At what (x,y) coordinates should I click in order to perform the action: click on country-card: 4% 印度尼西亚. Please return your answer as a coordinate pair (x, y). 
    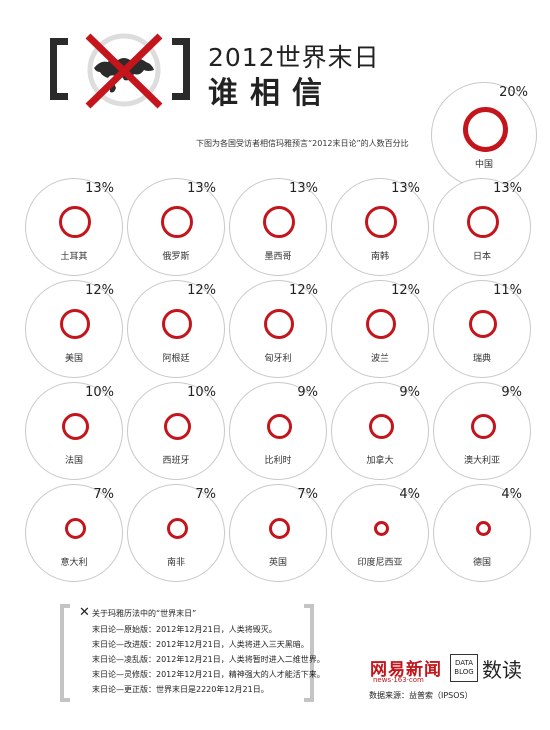
    Looking at the image, I should click on (380, 533).